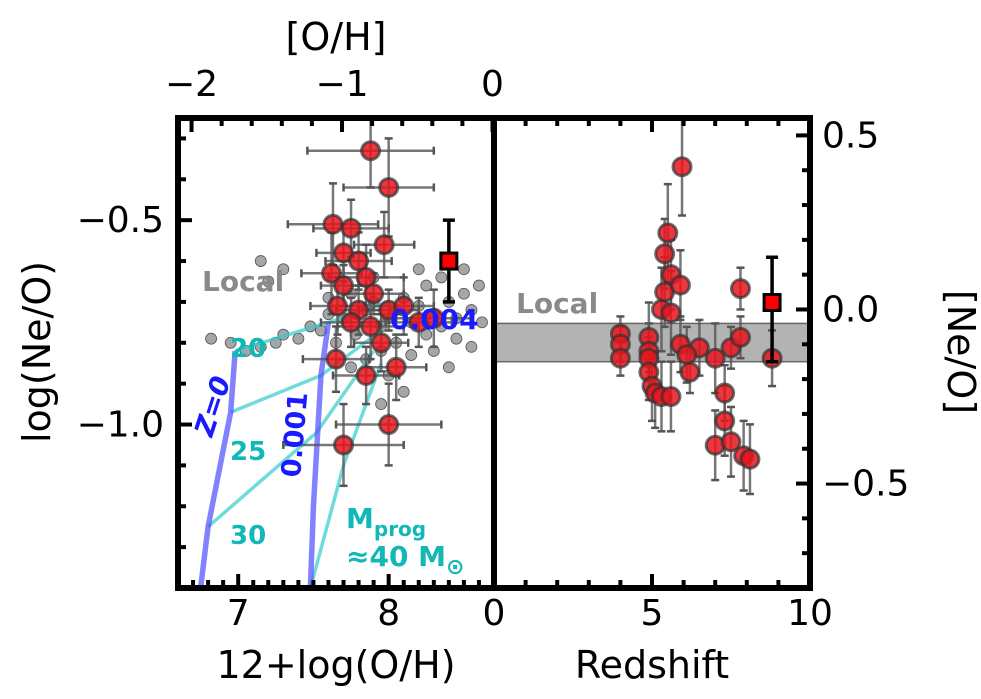 This screenshot has width=981, height=699. Describe the element at coordinates (388, 613) in the screenshot. I see `left-x-tick-label: 8` at that location.